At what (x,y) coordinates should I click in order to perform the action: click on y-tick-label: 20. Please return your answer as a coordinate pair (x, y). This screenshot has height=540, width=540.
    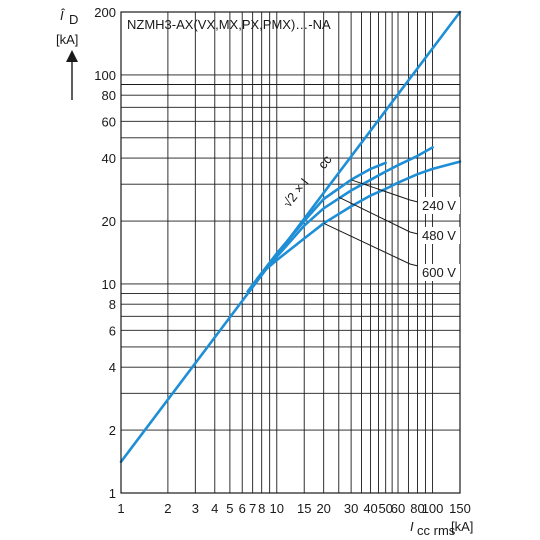
    Looking at the image, I should click on (109, 221).